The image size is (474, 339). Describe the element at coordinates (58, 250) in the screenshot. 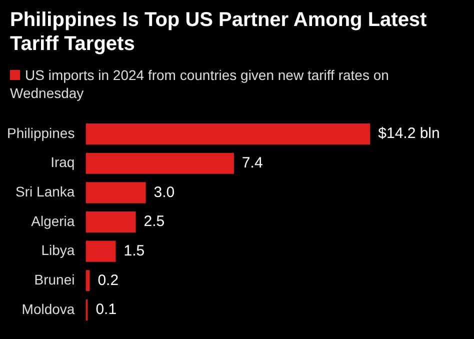

I see `y-tick-label: Libya` at that location.